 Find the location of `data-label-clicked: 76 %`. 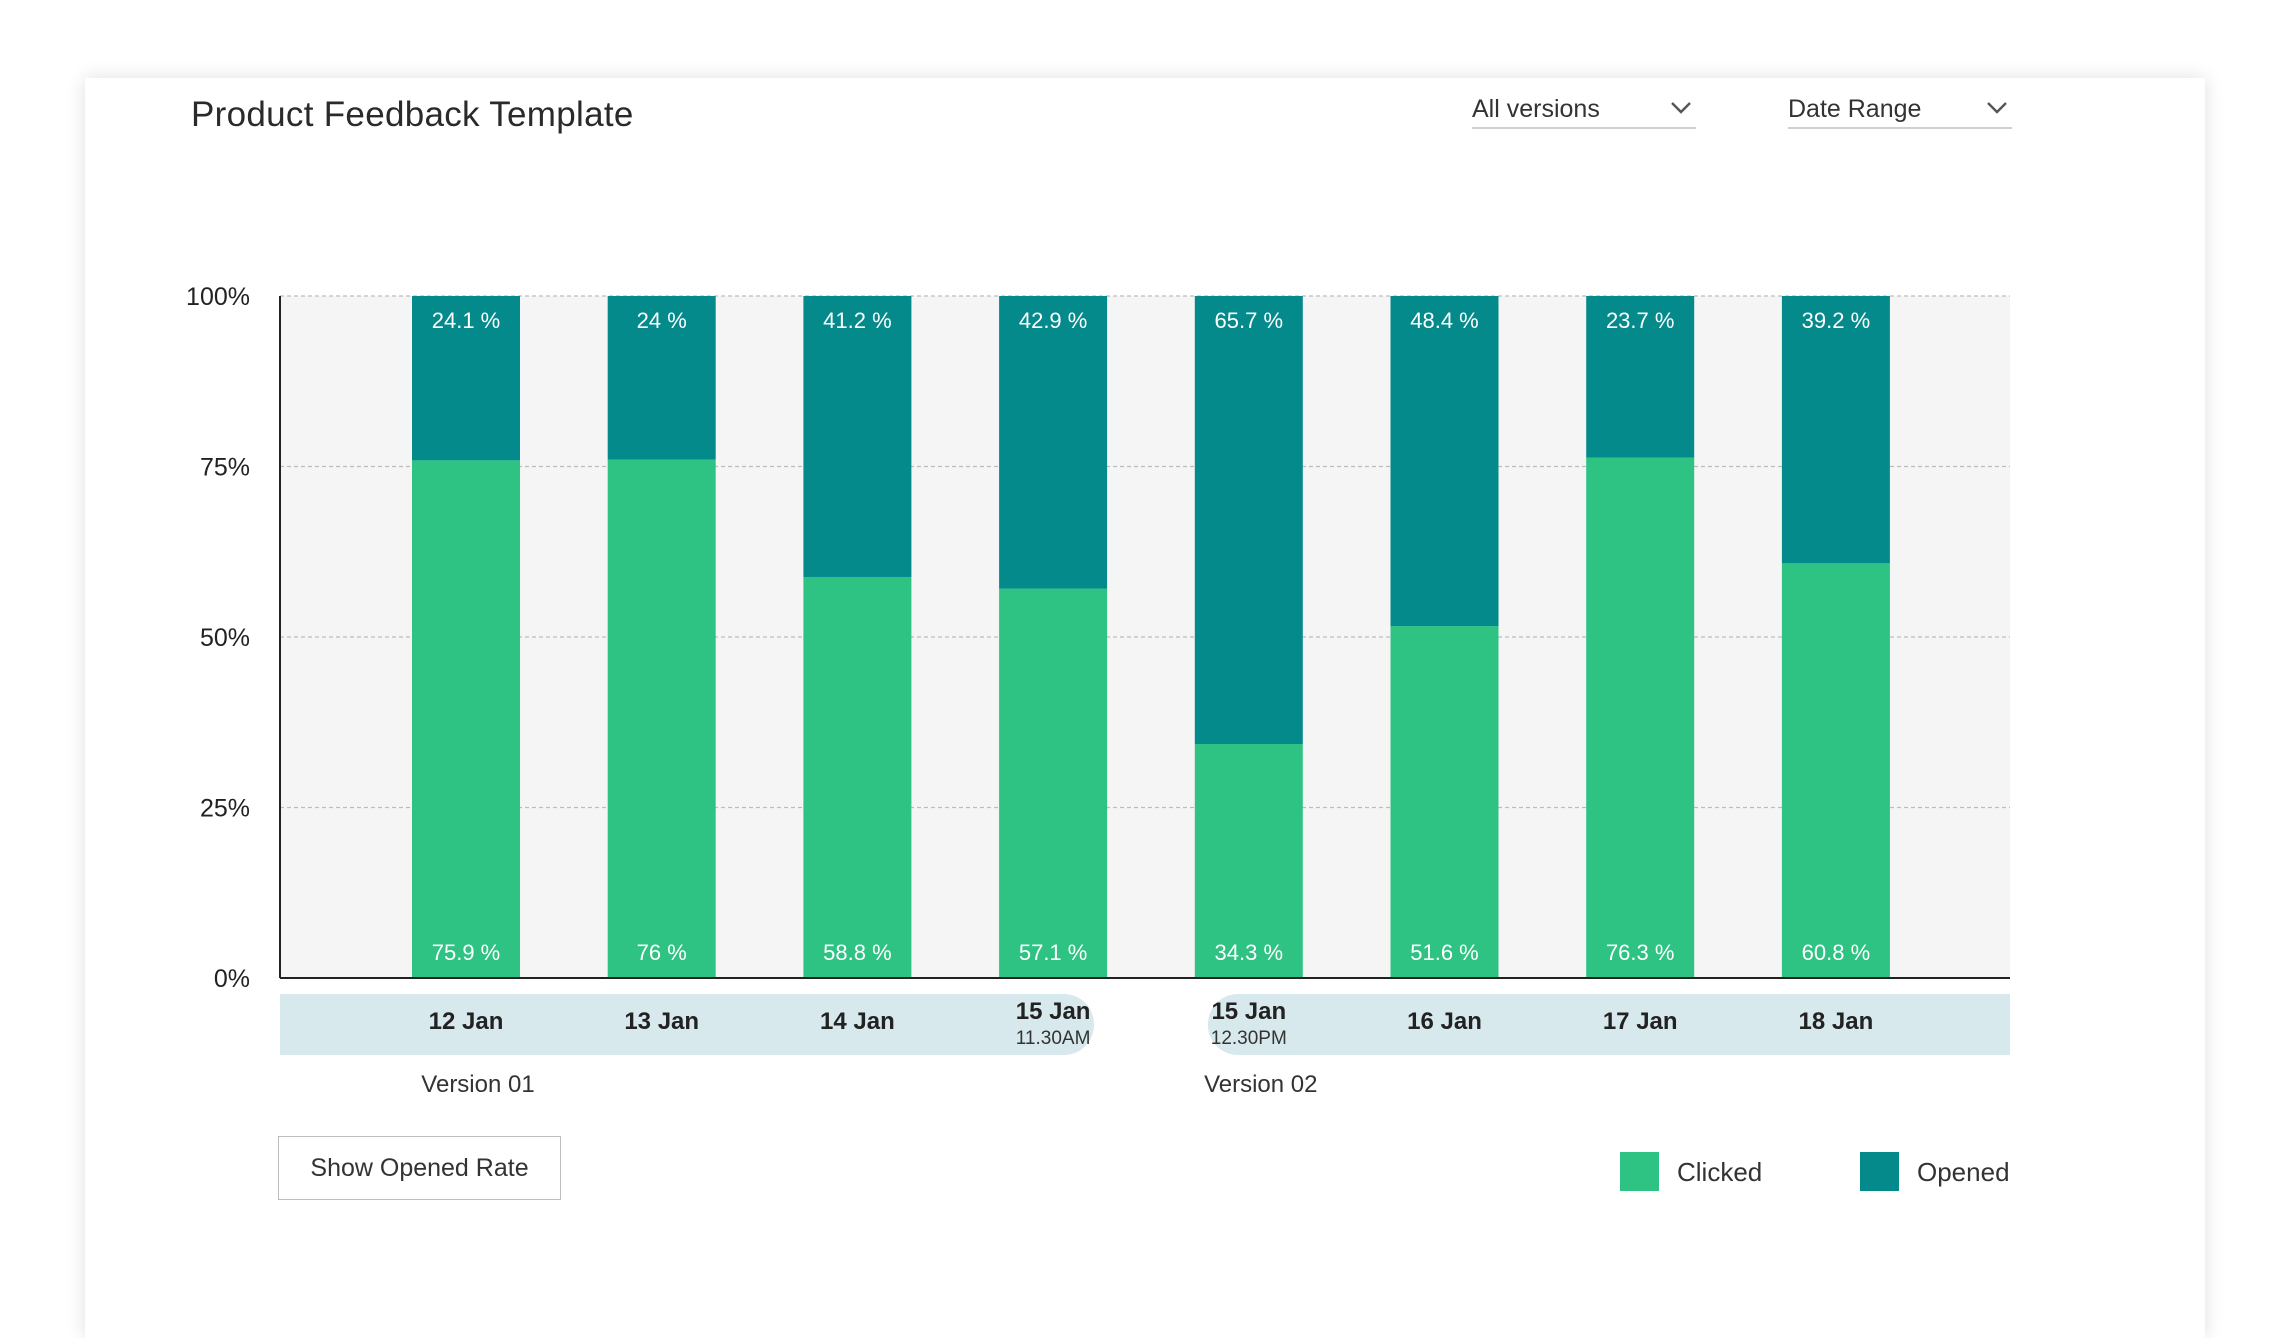

data-label-clicked: 76 % is located at coordinates (662, 952).